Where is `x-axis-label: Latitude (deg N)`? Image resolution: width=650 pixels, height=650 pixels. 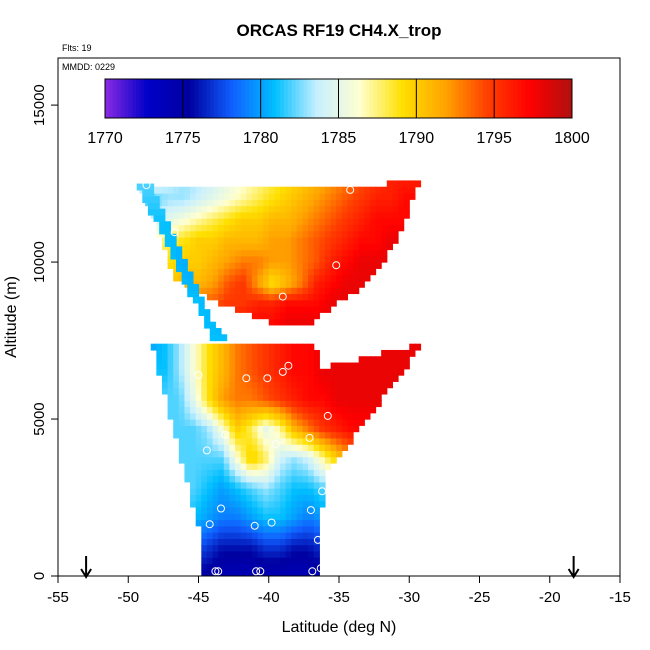
x-axis-label: Latitude (deg N) is located at coordinates (339, 627).